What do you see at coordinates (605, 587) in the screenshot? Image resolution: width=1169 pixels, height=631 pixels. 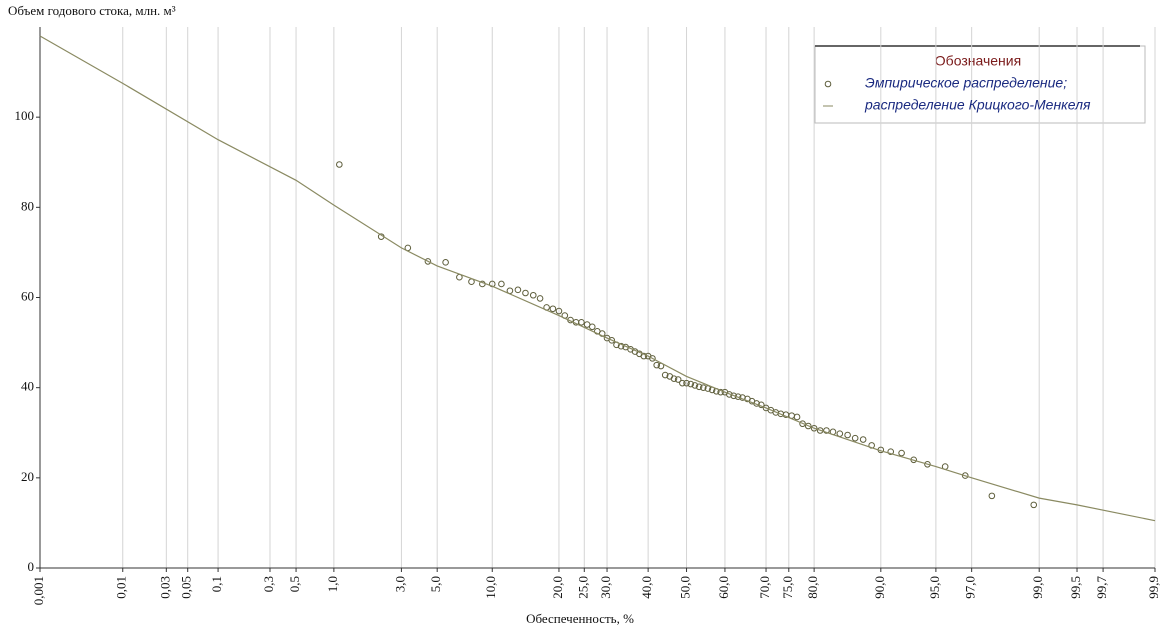 I see `x-tick-label: 30,0` at bounding box center [605, 587].